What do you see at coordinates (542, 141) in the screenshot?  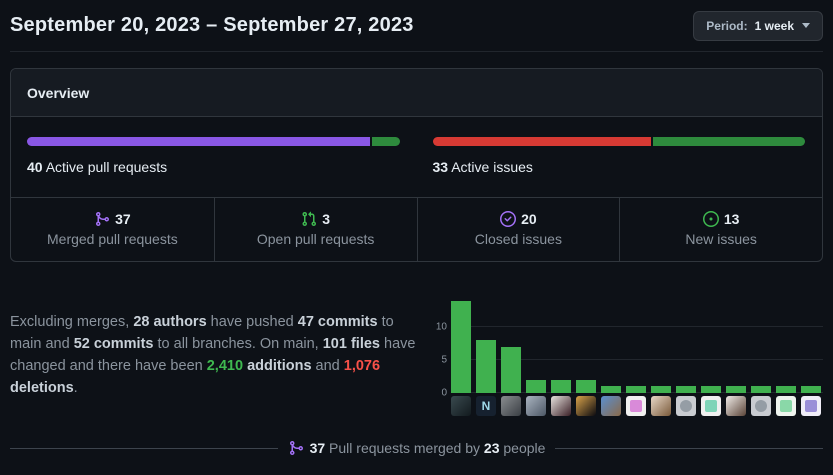 I see `closed-issues-segment` at bounding box center [542, 141].